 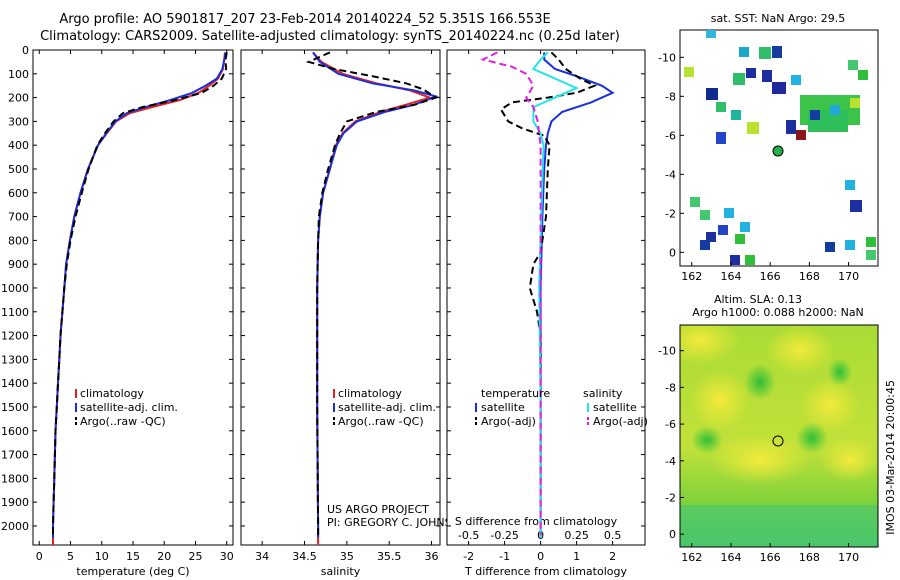 What do you see at coordinates (504, 535) in the screenshot?
I see `s-tick-label: -0.25` at bounding box center [504, 535].